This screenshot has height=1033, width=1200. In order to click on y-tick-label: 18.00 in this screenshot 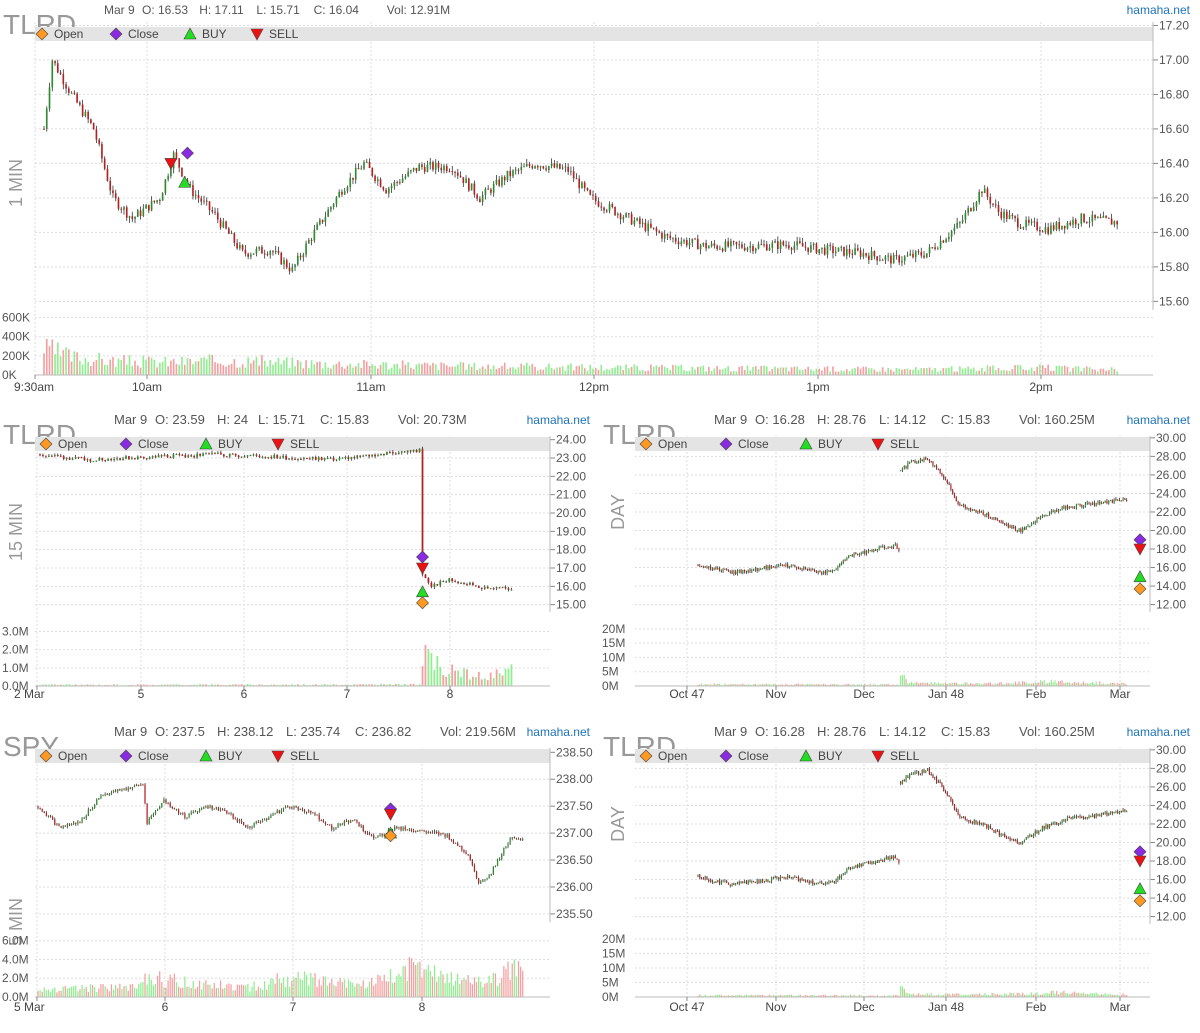, I will do `click(1171, 549)`.